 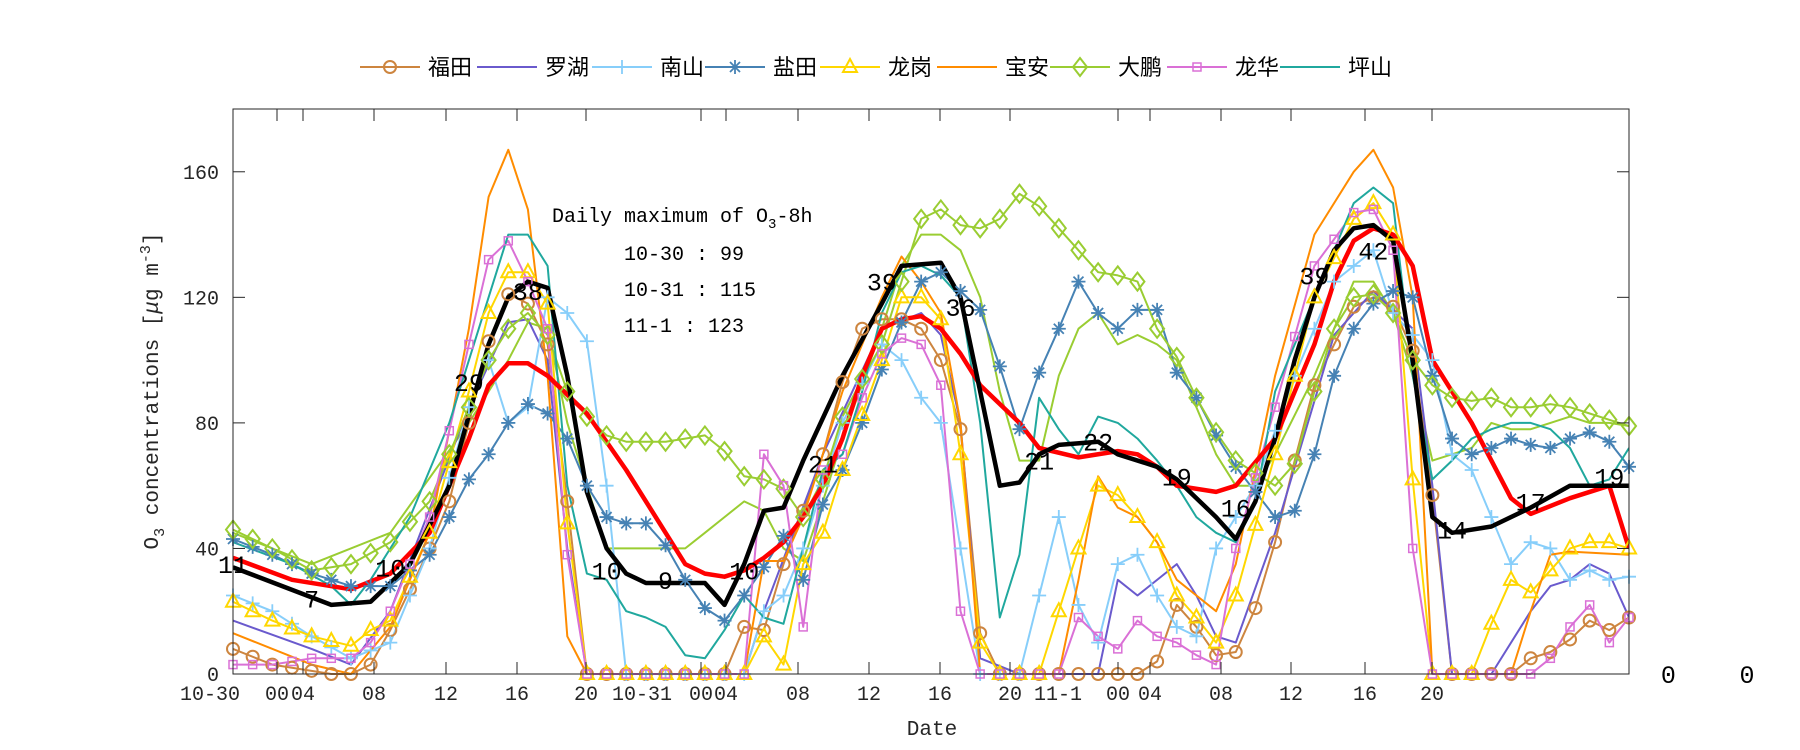 What do you see at coordinates (277, 695) in the screenshot?
I see `x-tick-label: 00` at bounding box center [277, 695].